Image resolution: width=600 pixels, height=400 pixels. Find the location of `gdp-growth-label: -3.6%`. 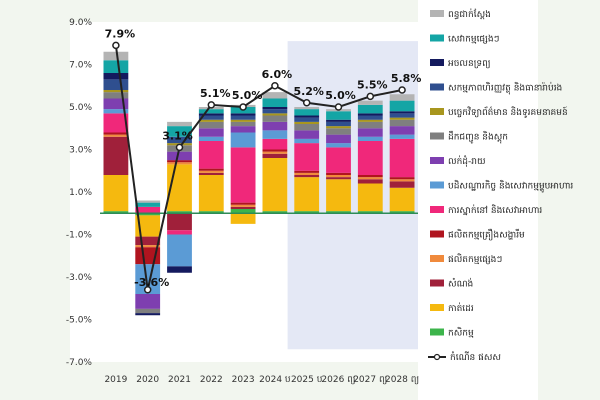

gdp-growth-label: -3.6% is located at coordinates (151, 282).